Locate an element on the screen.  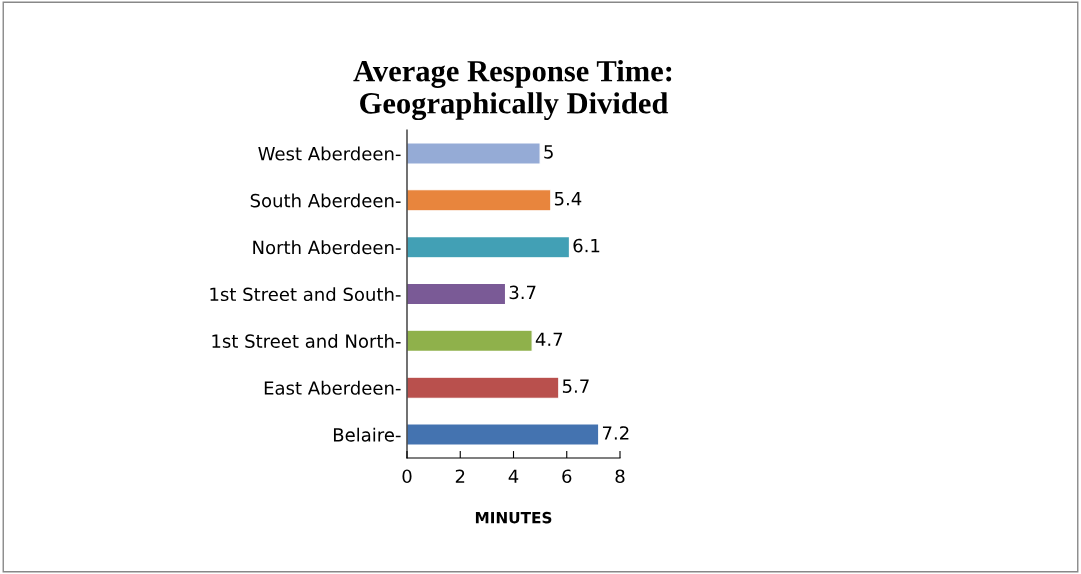
x-tick-label: 0 is located at coordinates (407, 476).